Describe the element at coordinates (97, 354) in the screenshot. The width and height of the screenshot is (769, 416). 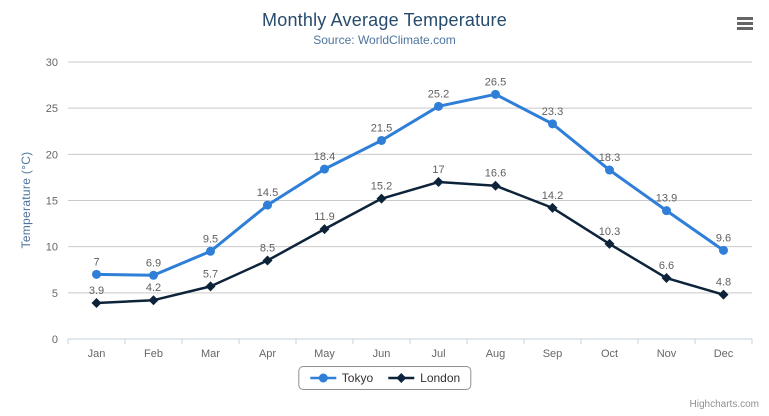
I see `x-axis-label: Jan` at that location.